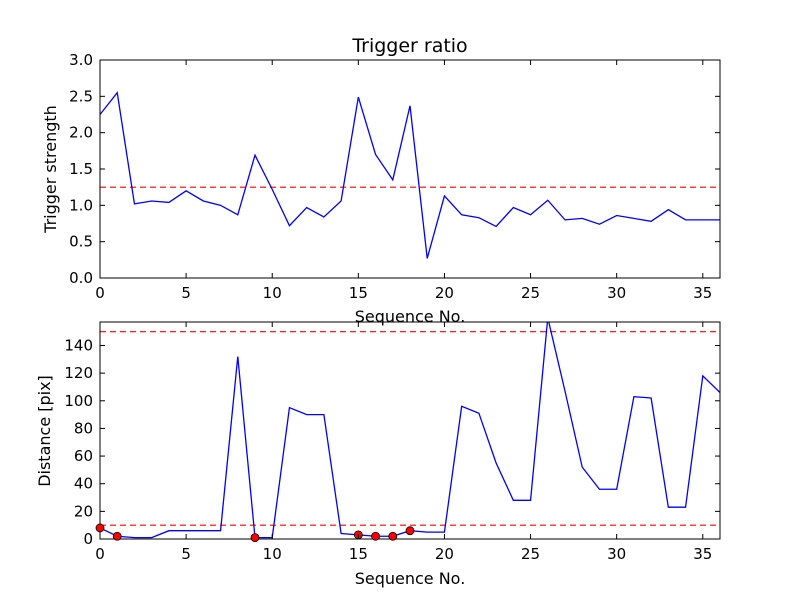  What do you see at coordinates (409, 46) in the screenshot?
I see `chart-title: Trigger ratio` at bounding box center [409, 46].